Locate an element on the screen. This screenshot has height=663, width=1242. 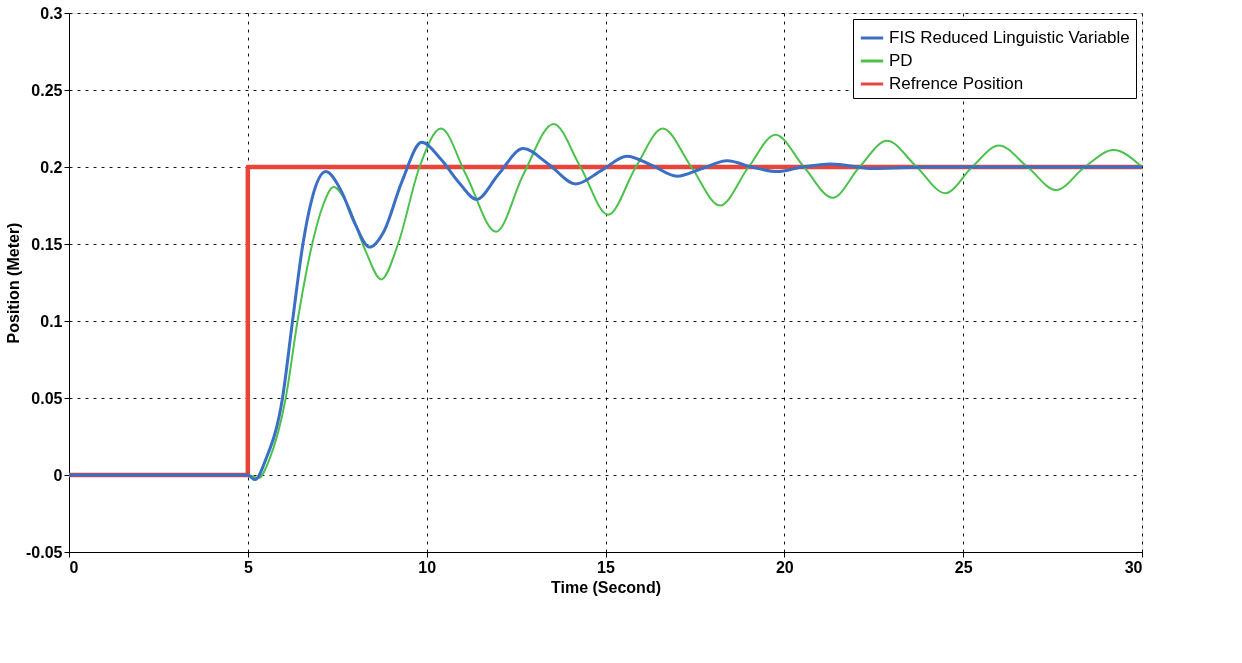
x-tick-label: 0 is located at coordinates (74, 567).